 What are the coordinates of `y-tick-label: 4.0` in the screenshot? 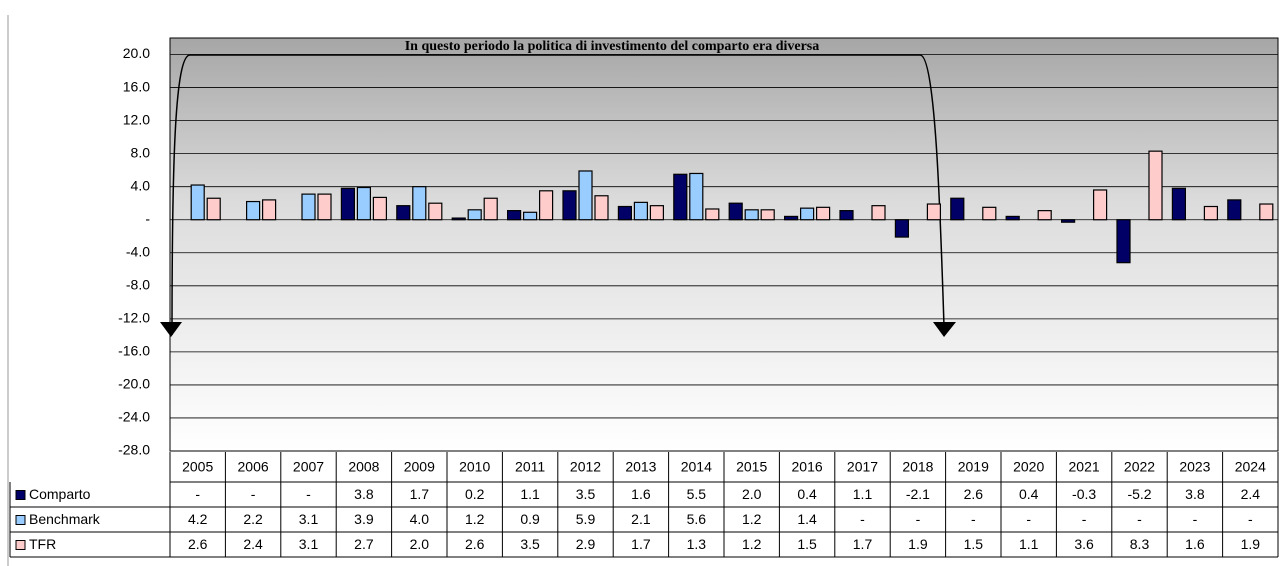 It's located at (141, 185).